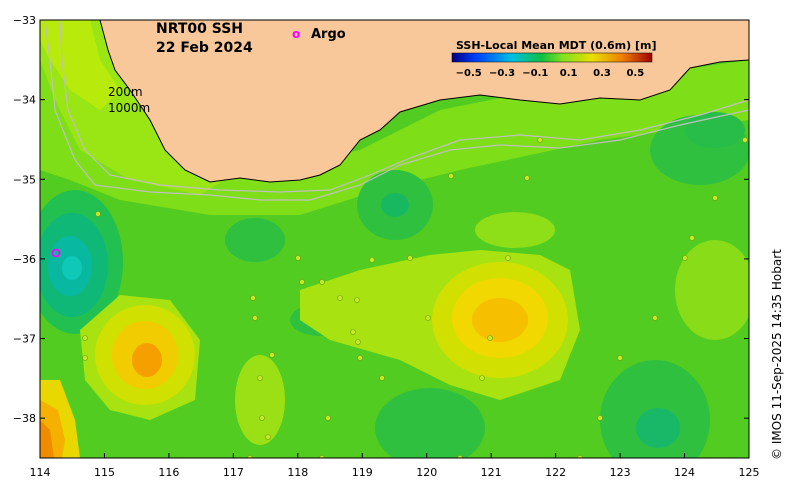 The image size is (791, 492). Describe the element at coordinates (502, 73) in the screenshot. I see `colorbar-tick-label: −0.3` at that location.